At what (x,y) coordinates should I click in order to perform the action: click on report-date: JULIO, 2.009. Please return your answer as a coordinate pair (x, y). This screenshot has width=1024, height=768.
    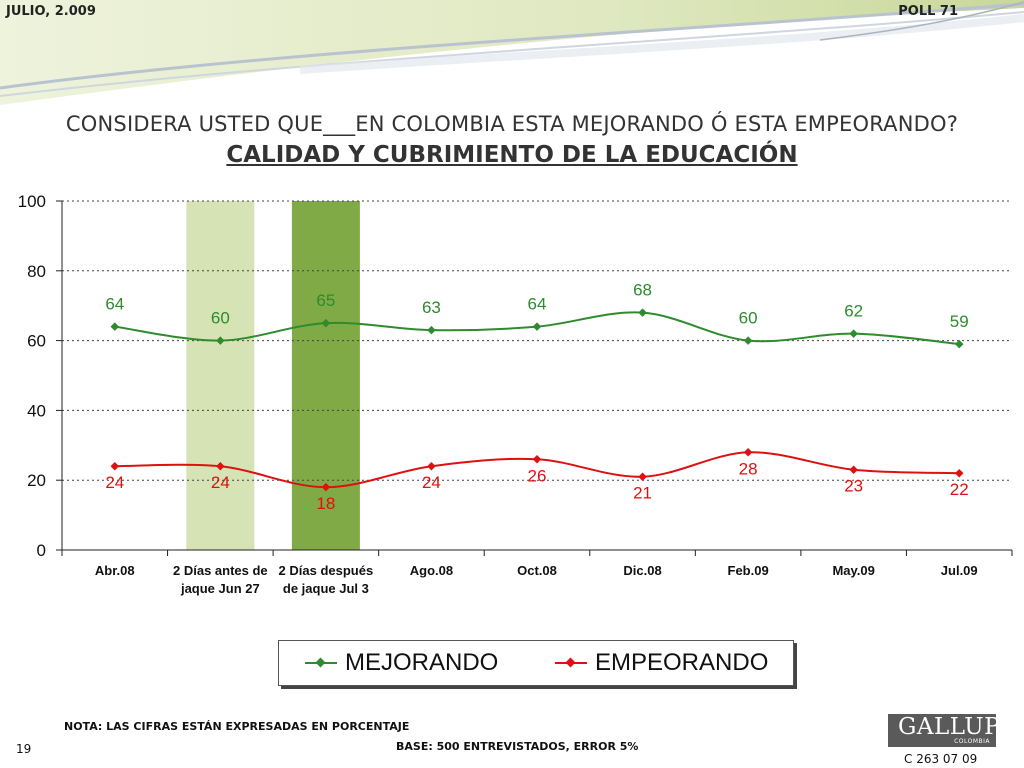
    Looking at the image, I should click on (51, 11).